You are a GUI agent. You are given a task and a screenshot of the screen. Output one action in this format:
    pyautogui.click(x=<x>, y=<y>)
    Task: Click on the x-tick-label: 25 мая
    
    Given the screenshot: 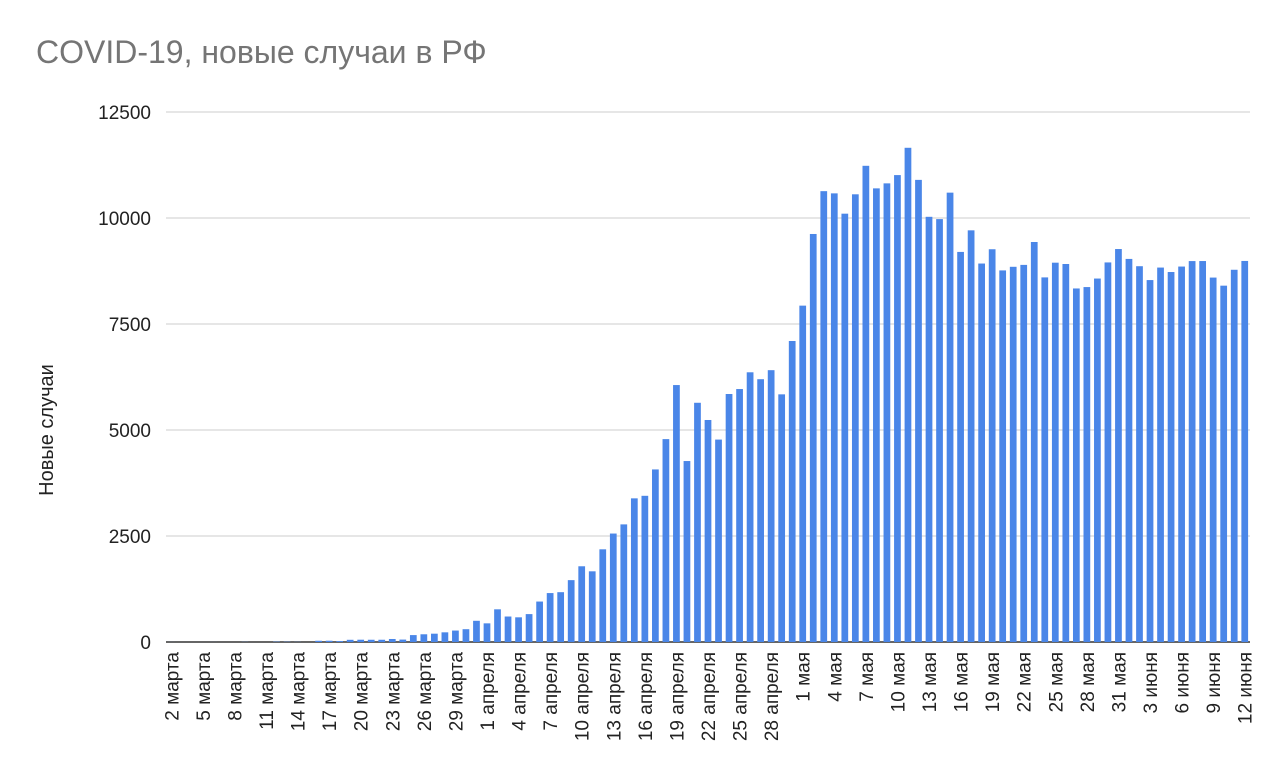 What is the action you would take?
    pyautogui.click(x=1056, y=682)
    